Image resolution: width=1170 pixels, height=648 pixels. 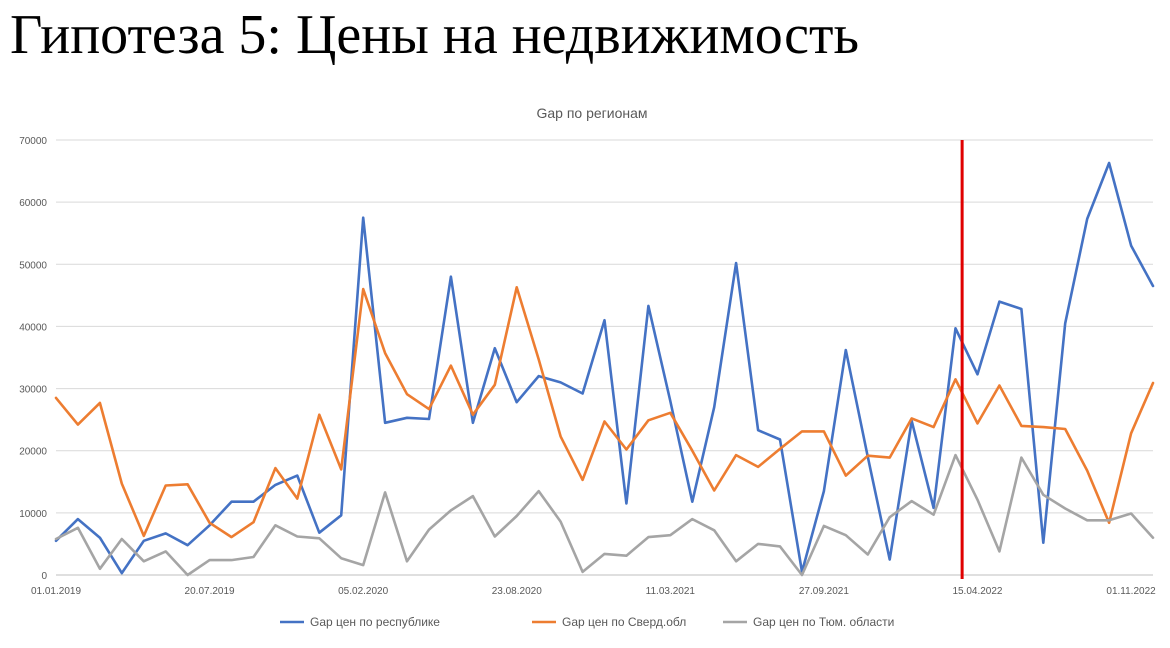 What do you see at coordinates (671, 591) in the screenshot?
I see `x-tick-label: 11.03.2021` at bounding box center [671, 591].